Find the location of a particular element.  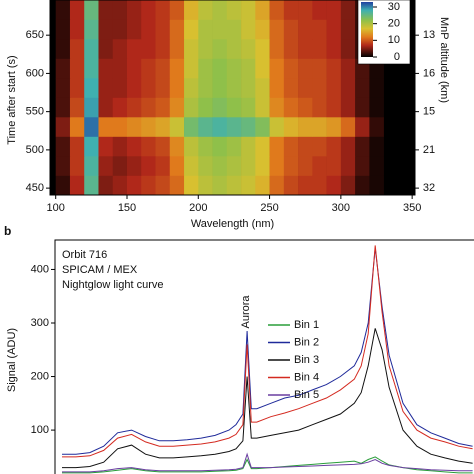

y2-tick-label: 13 is located at coordinates (429, 35).